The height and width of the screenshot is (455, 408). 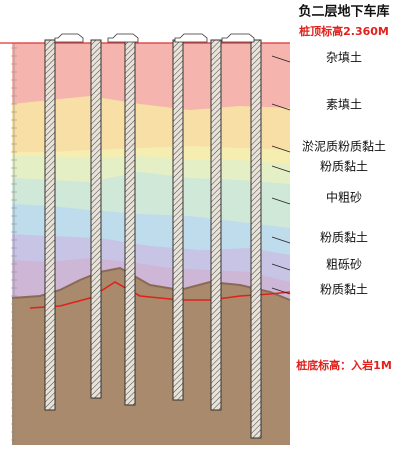 I want to click on cars, so click(x=154, y=38).